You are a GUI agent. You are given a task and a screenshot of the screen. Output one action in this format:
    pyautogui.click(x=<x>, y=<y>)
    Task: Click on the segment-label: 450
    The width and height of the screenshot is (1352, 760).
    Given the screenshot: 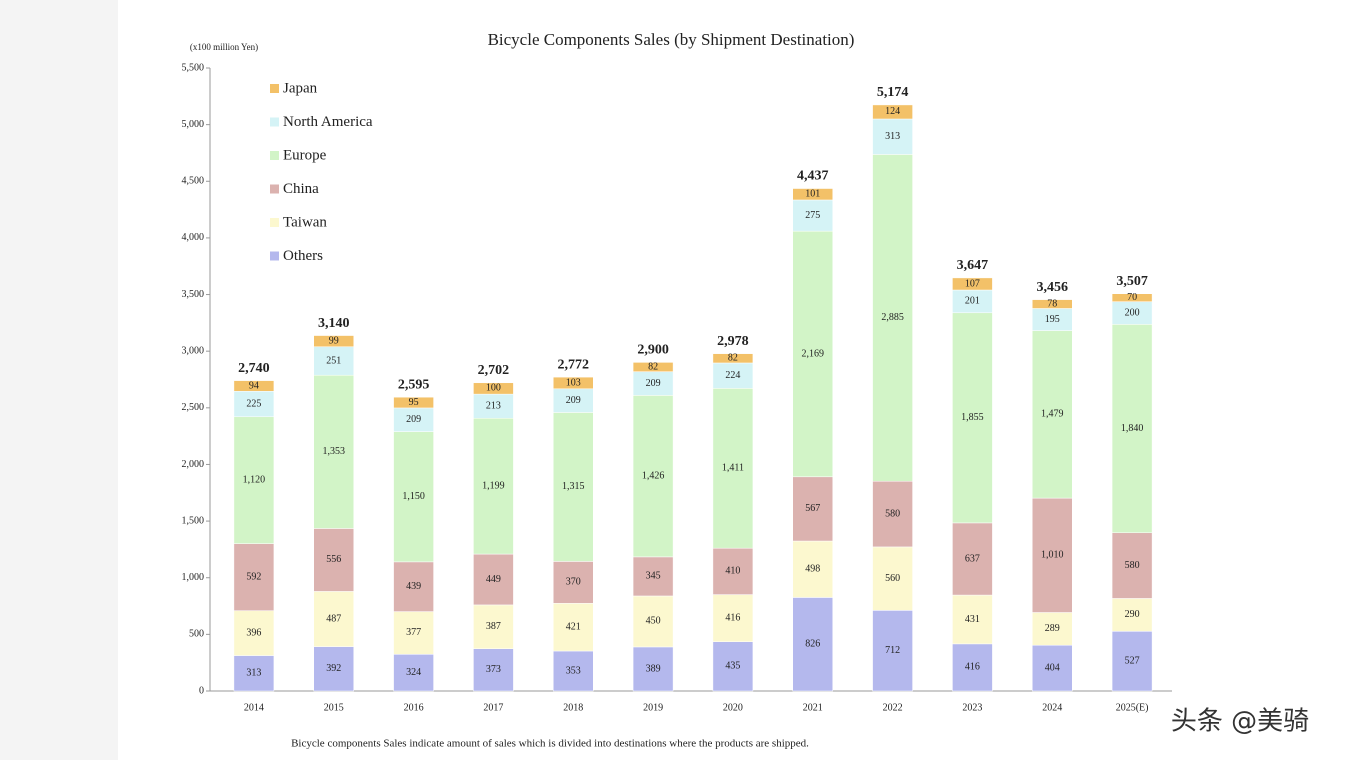 What is the action you would take?
    pyautogui.click(x=653, y=621)
    